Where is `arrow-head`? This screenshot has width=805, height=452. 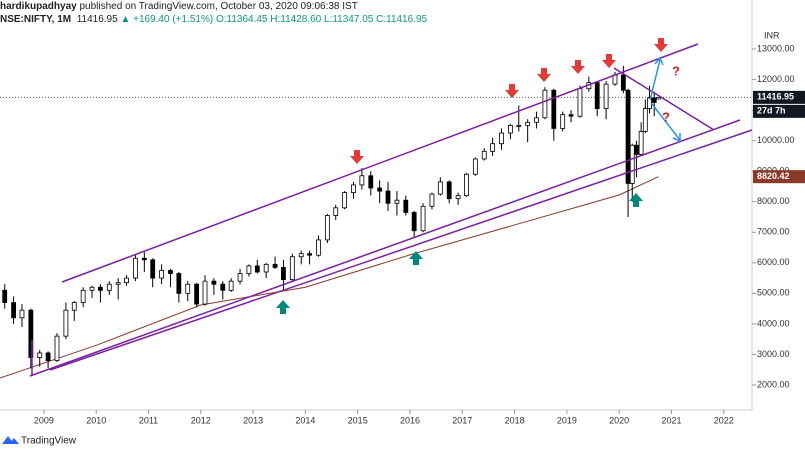 arrow-head is located at coordinates (676, 138).